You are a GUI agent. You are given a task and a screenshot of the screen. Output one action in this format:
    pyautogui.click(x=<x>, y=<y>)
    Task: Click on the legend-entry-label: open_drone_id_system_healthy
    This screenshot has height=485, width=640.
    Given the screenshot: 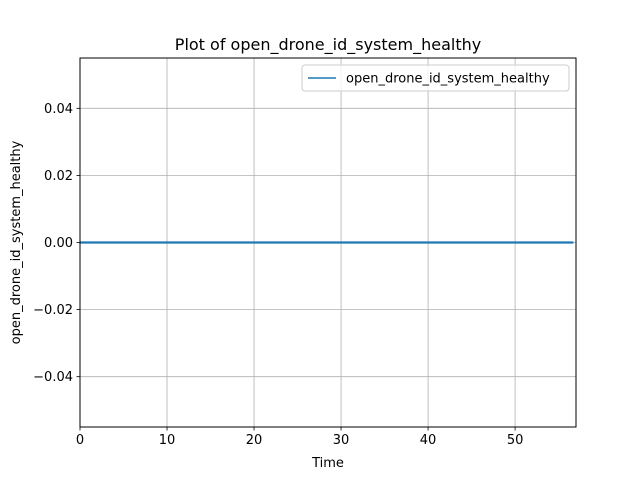 What is the action you would take?
    pyautogui.click(x=448, y=79)
    